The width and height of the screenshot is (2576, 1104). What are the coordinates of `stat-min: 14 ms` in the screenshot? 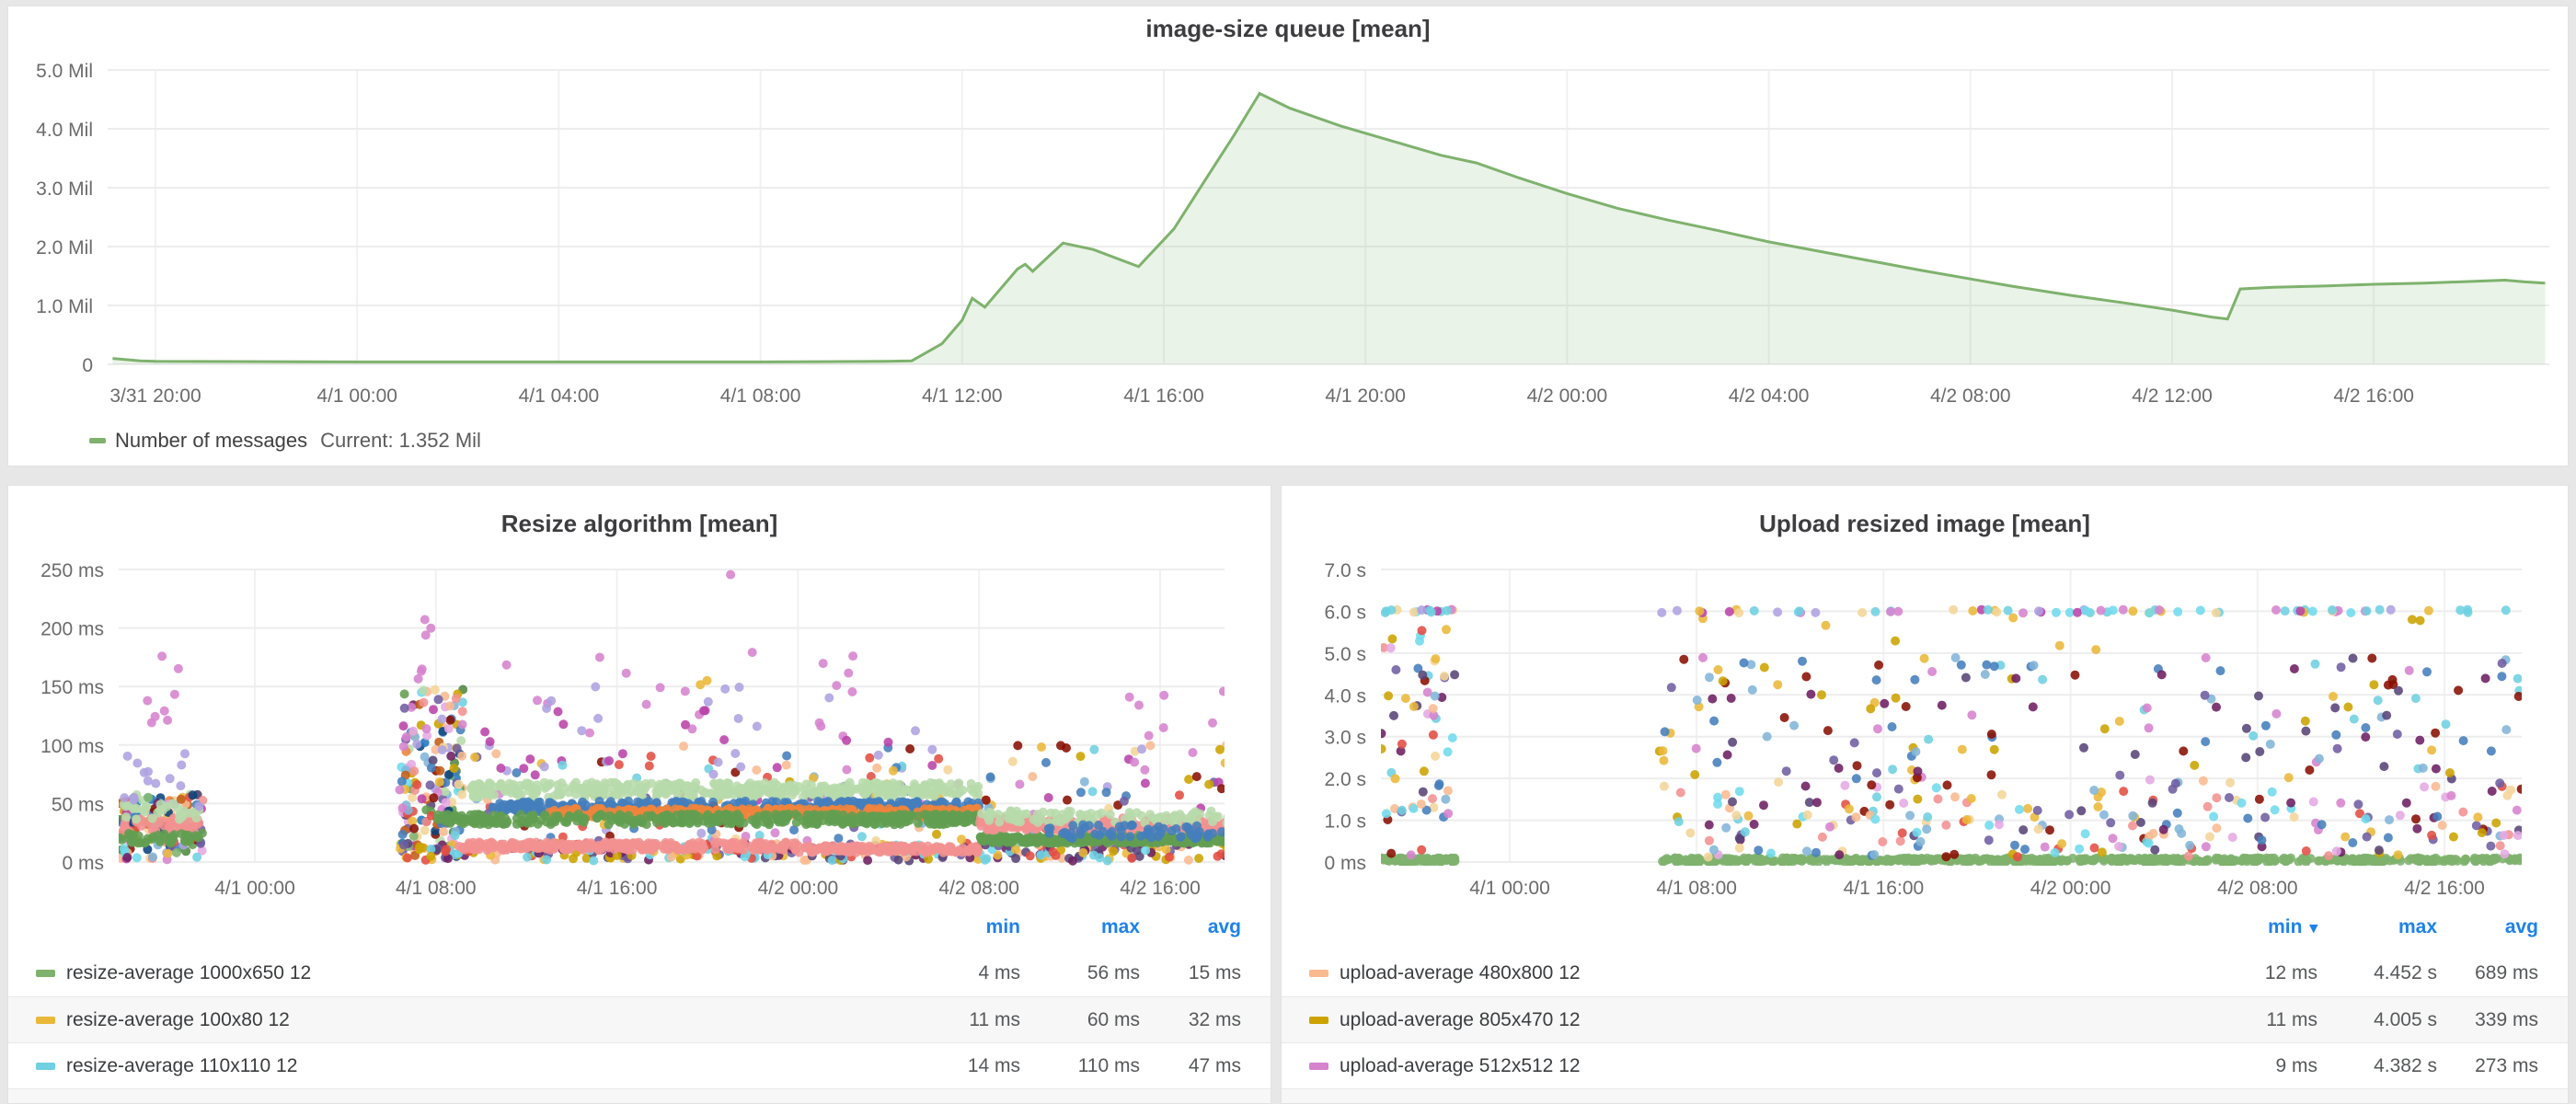 It's located at (993, 1065).